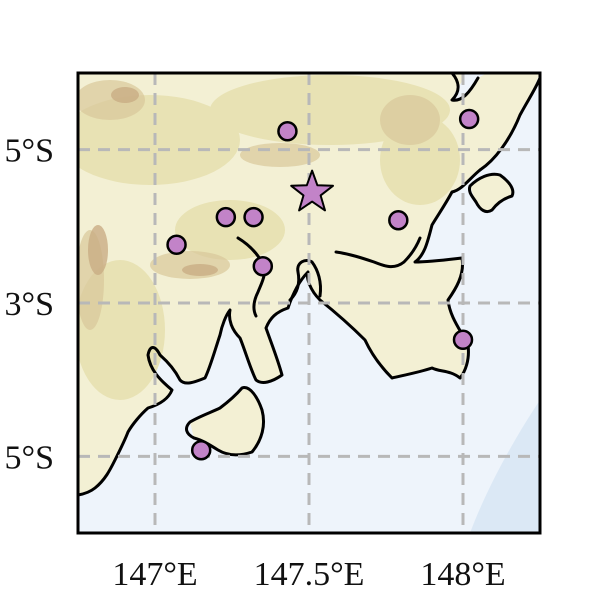 This screenshot has width=600, height=600. I want to click on deep-ocean-shading, so click(505, 466).